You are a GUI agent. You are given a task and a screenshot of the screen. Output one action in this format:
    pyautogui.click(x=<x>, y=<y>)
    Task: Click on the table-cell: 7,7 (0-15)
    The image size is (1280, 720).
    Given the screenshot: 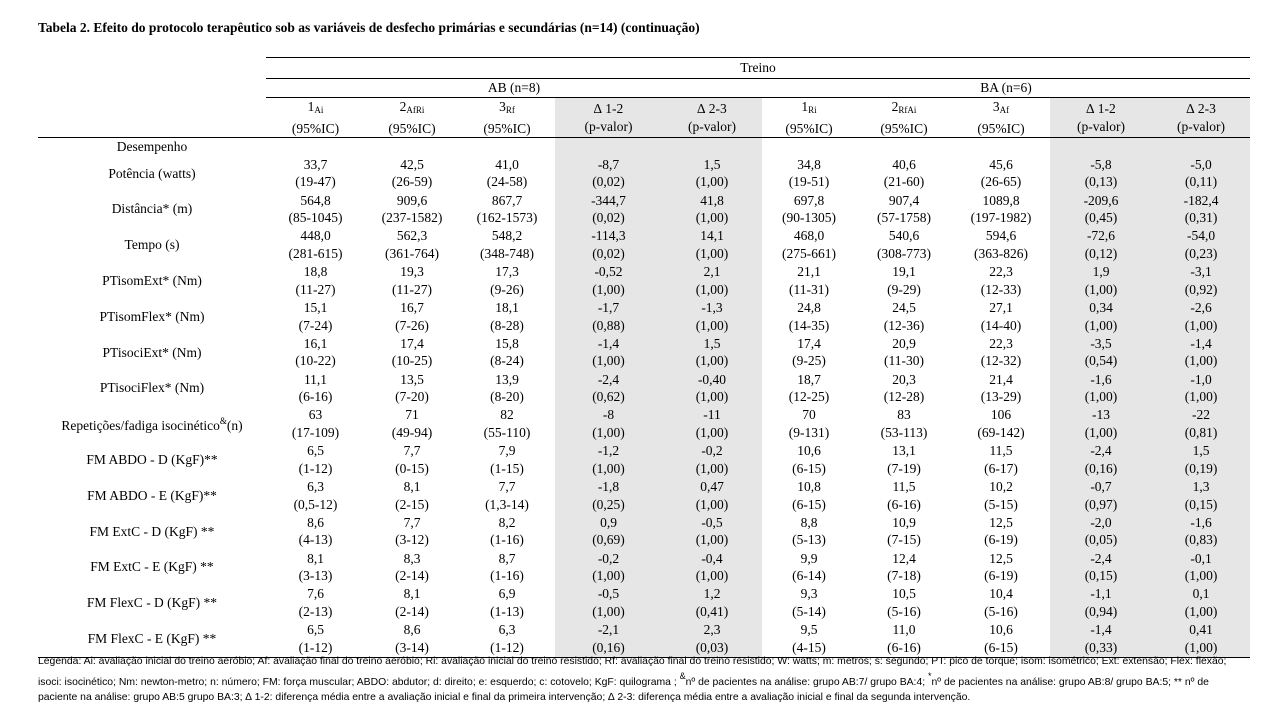 What is the action you would take?
    pyautogui.click(x=412, y=459)
    